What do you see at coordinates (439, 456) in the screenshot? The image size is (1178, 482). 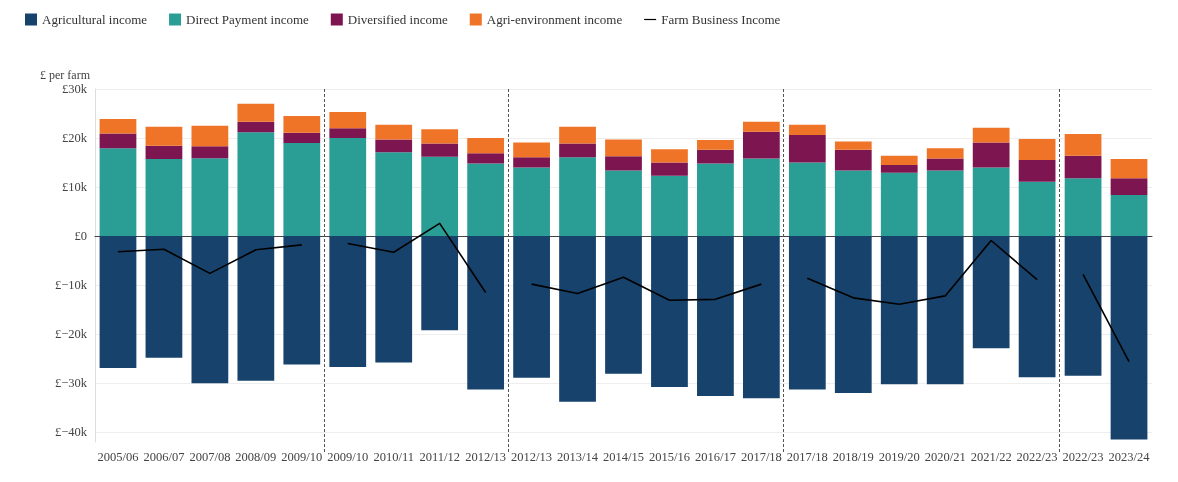 I see `x-tick-label: 2011/12` at bounding box center [439, 456].